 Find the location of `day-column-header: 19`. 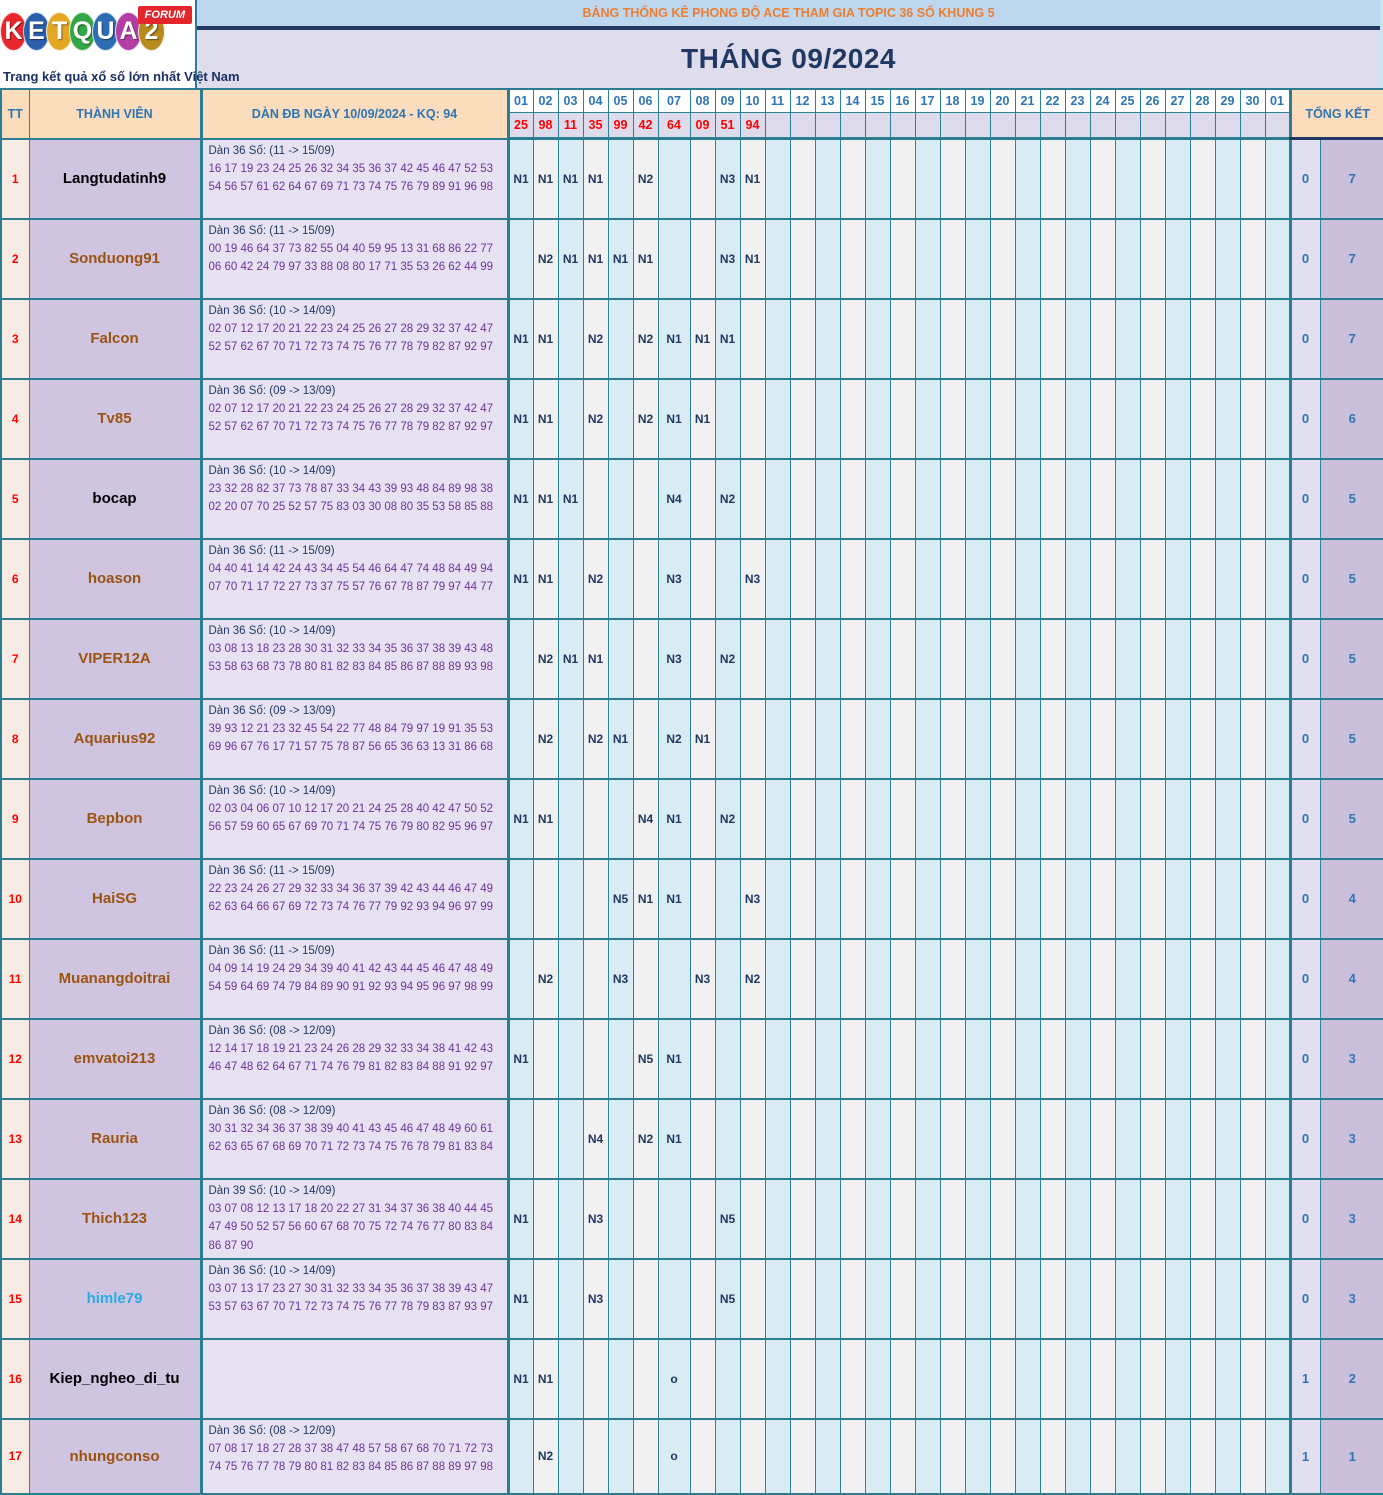

day-column-header: 19 is located at coordinates (977, 100).